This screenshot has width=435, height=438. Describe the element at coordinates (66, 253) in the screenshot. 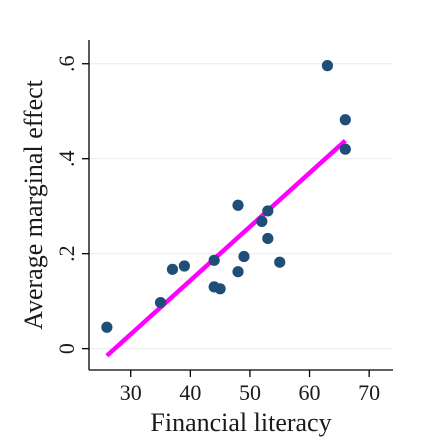

I see `y-tick-label: .2` at that location.